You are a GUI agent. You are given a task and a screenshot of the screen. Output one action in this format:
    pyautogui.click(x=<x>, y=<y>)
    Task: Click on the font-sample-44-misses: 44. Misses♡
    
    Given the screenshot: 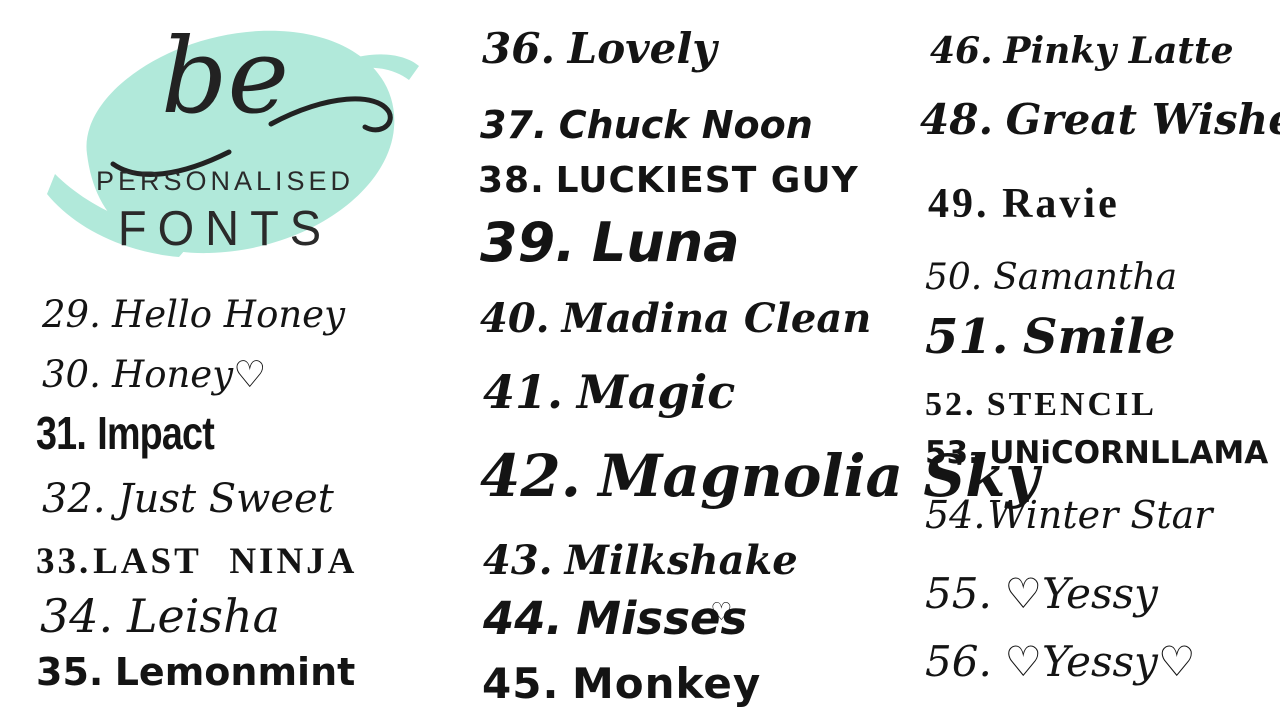 What is the action you would take?
    pyautogui.click(x=615, y=618)
    